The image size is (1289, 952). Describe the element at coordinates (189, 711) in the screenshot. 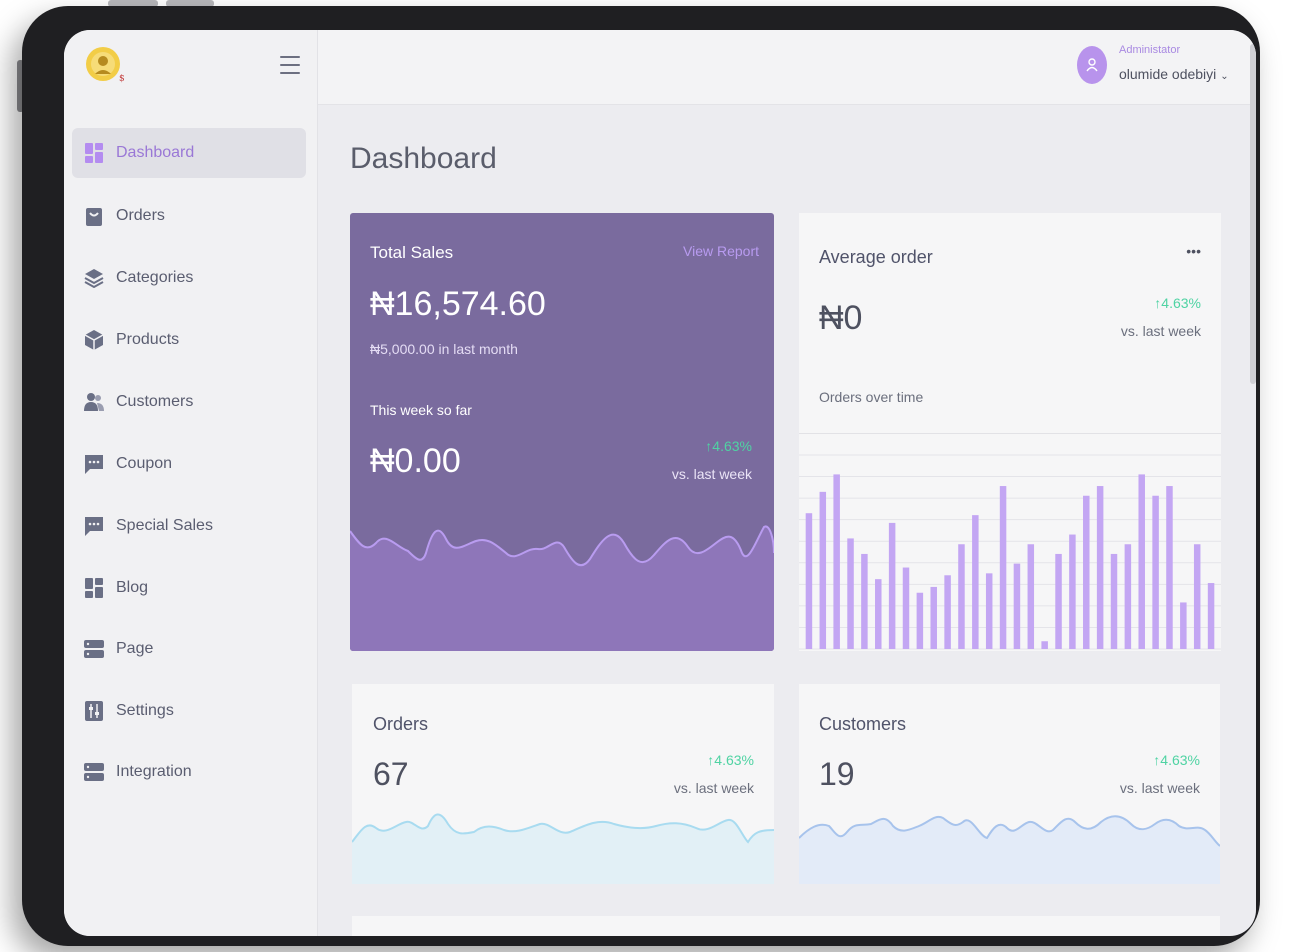

I see `sidebar-item-settings: Settings` at that location.